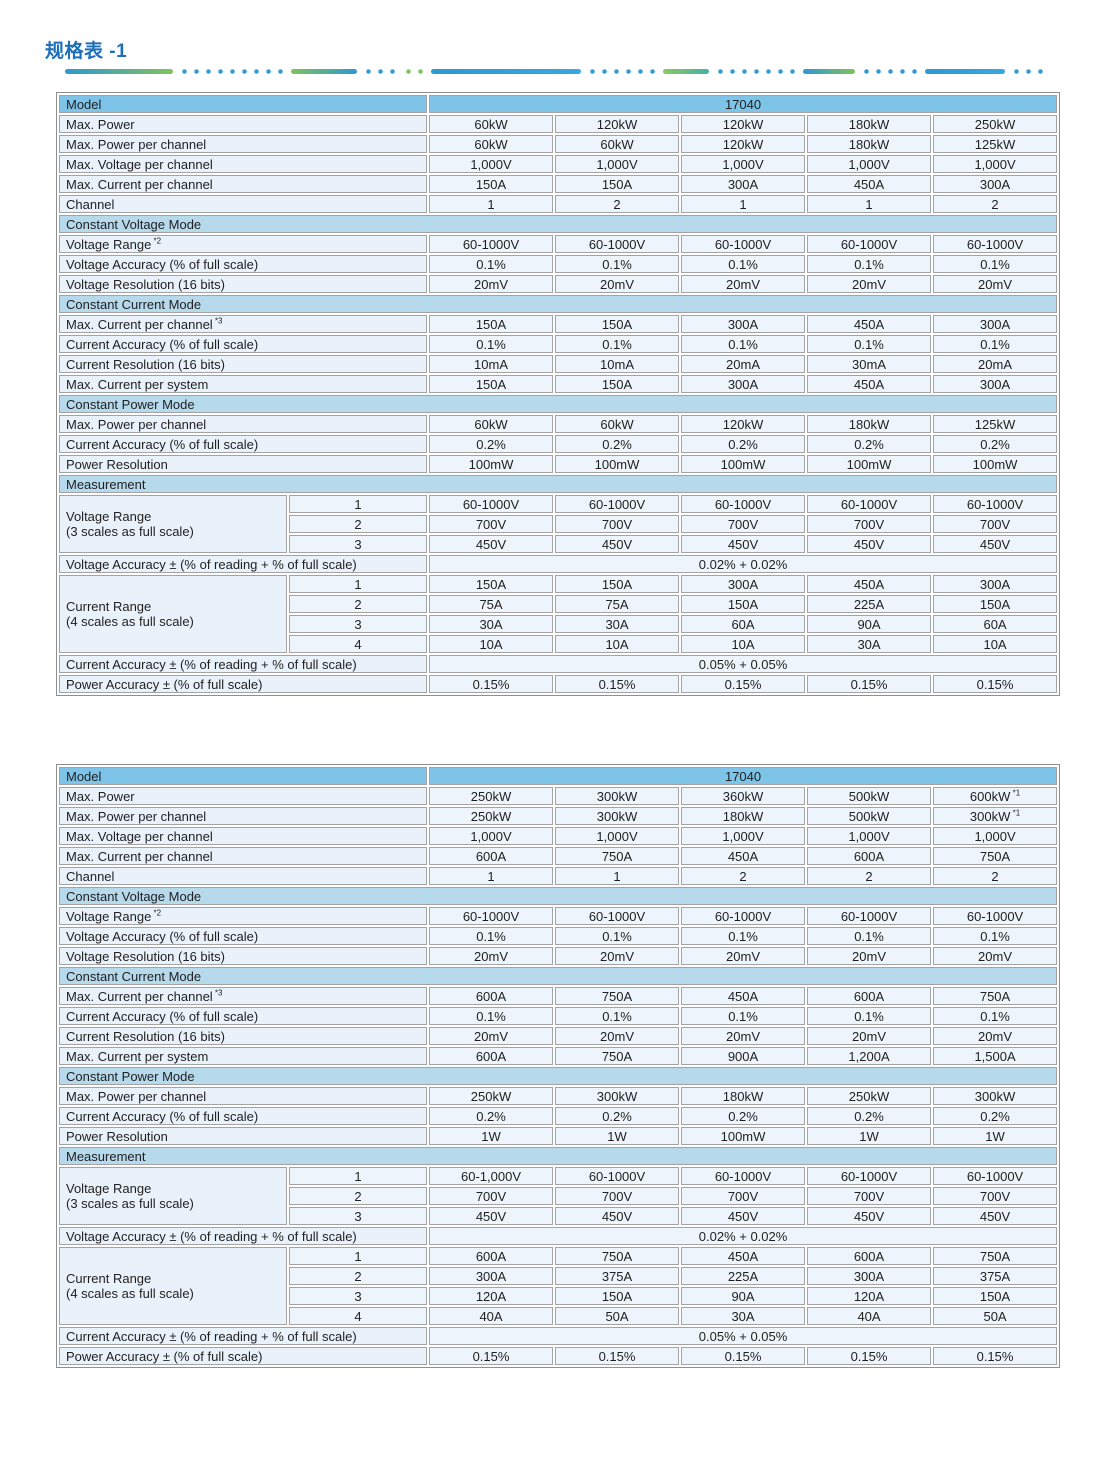 This screenshot has height=1470, width=1102. I want to click on spec-value-cell: 10mA, so click(617, 364).